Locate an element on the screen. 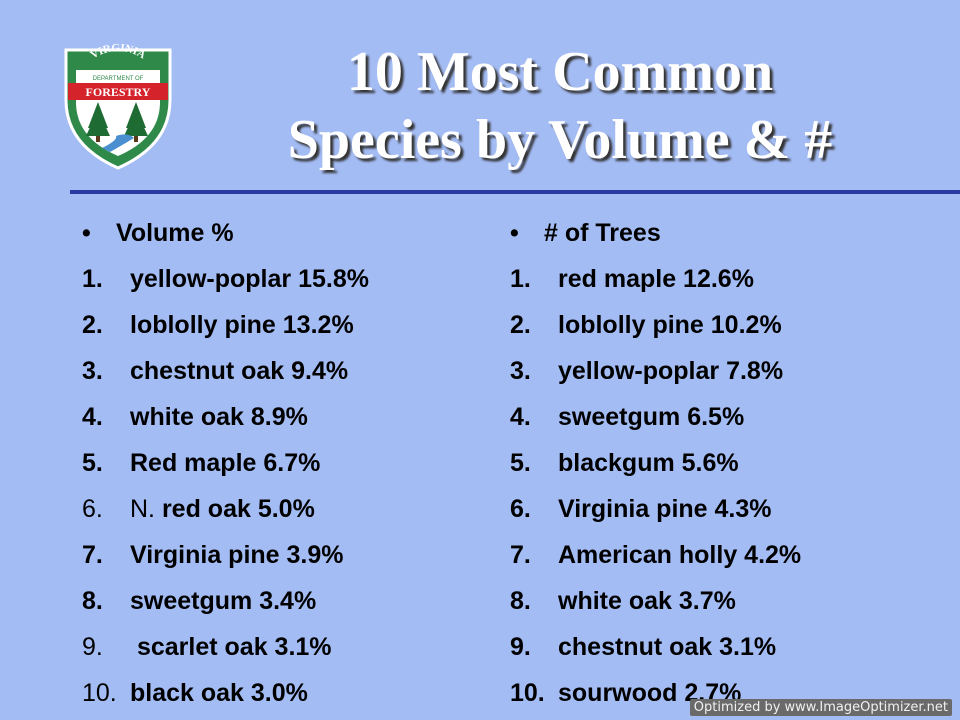 The height and width of the screenshot is (720, 960). tree-count-heading-row: • # of Trees is located at coordinates (655, 233).